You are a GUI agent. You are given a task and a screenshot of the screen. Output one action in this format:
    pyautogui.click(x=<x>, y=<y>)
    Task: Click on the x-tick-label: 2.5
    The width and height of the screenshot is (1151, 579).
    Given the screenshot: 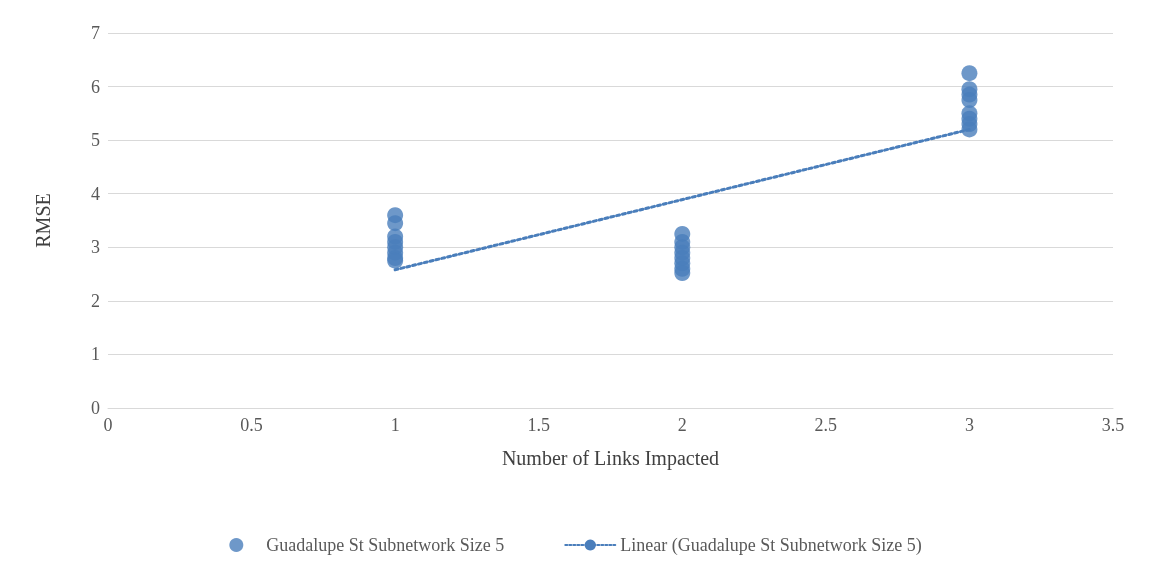 What is the action you would take?
    pyautogui.click(x=826, y=425)
    